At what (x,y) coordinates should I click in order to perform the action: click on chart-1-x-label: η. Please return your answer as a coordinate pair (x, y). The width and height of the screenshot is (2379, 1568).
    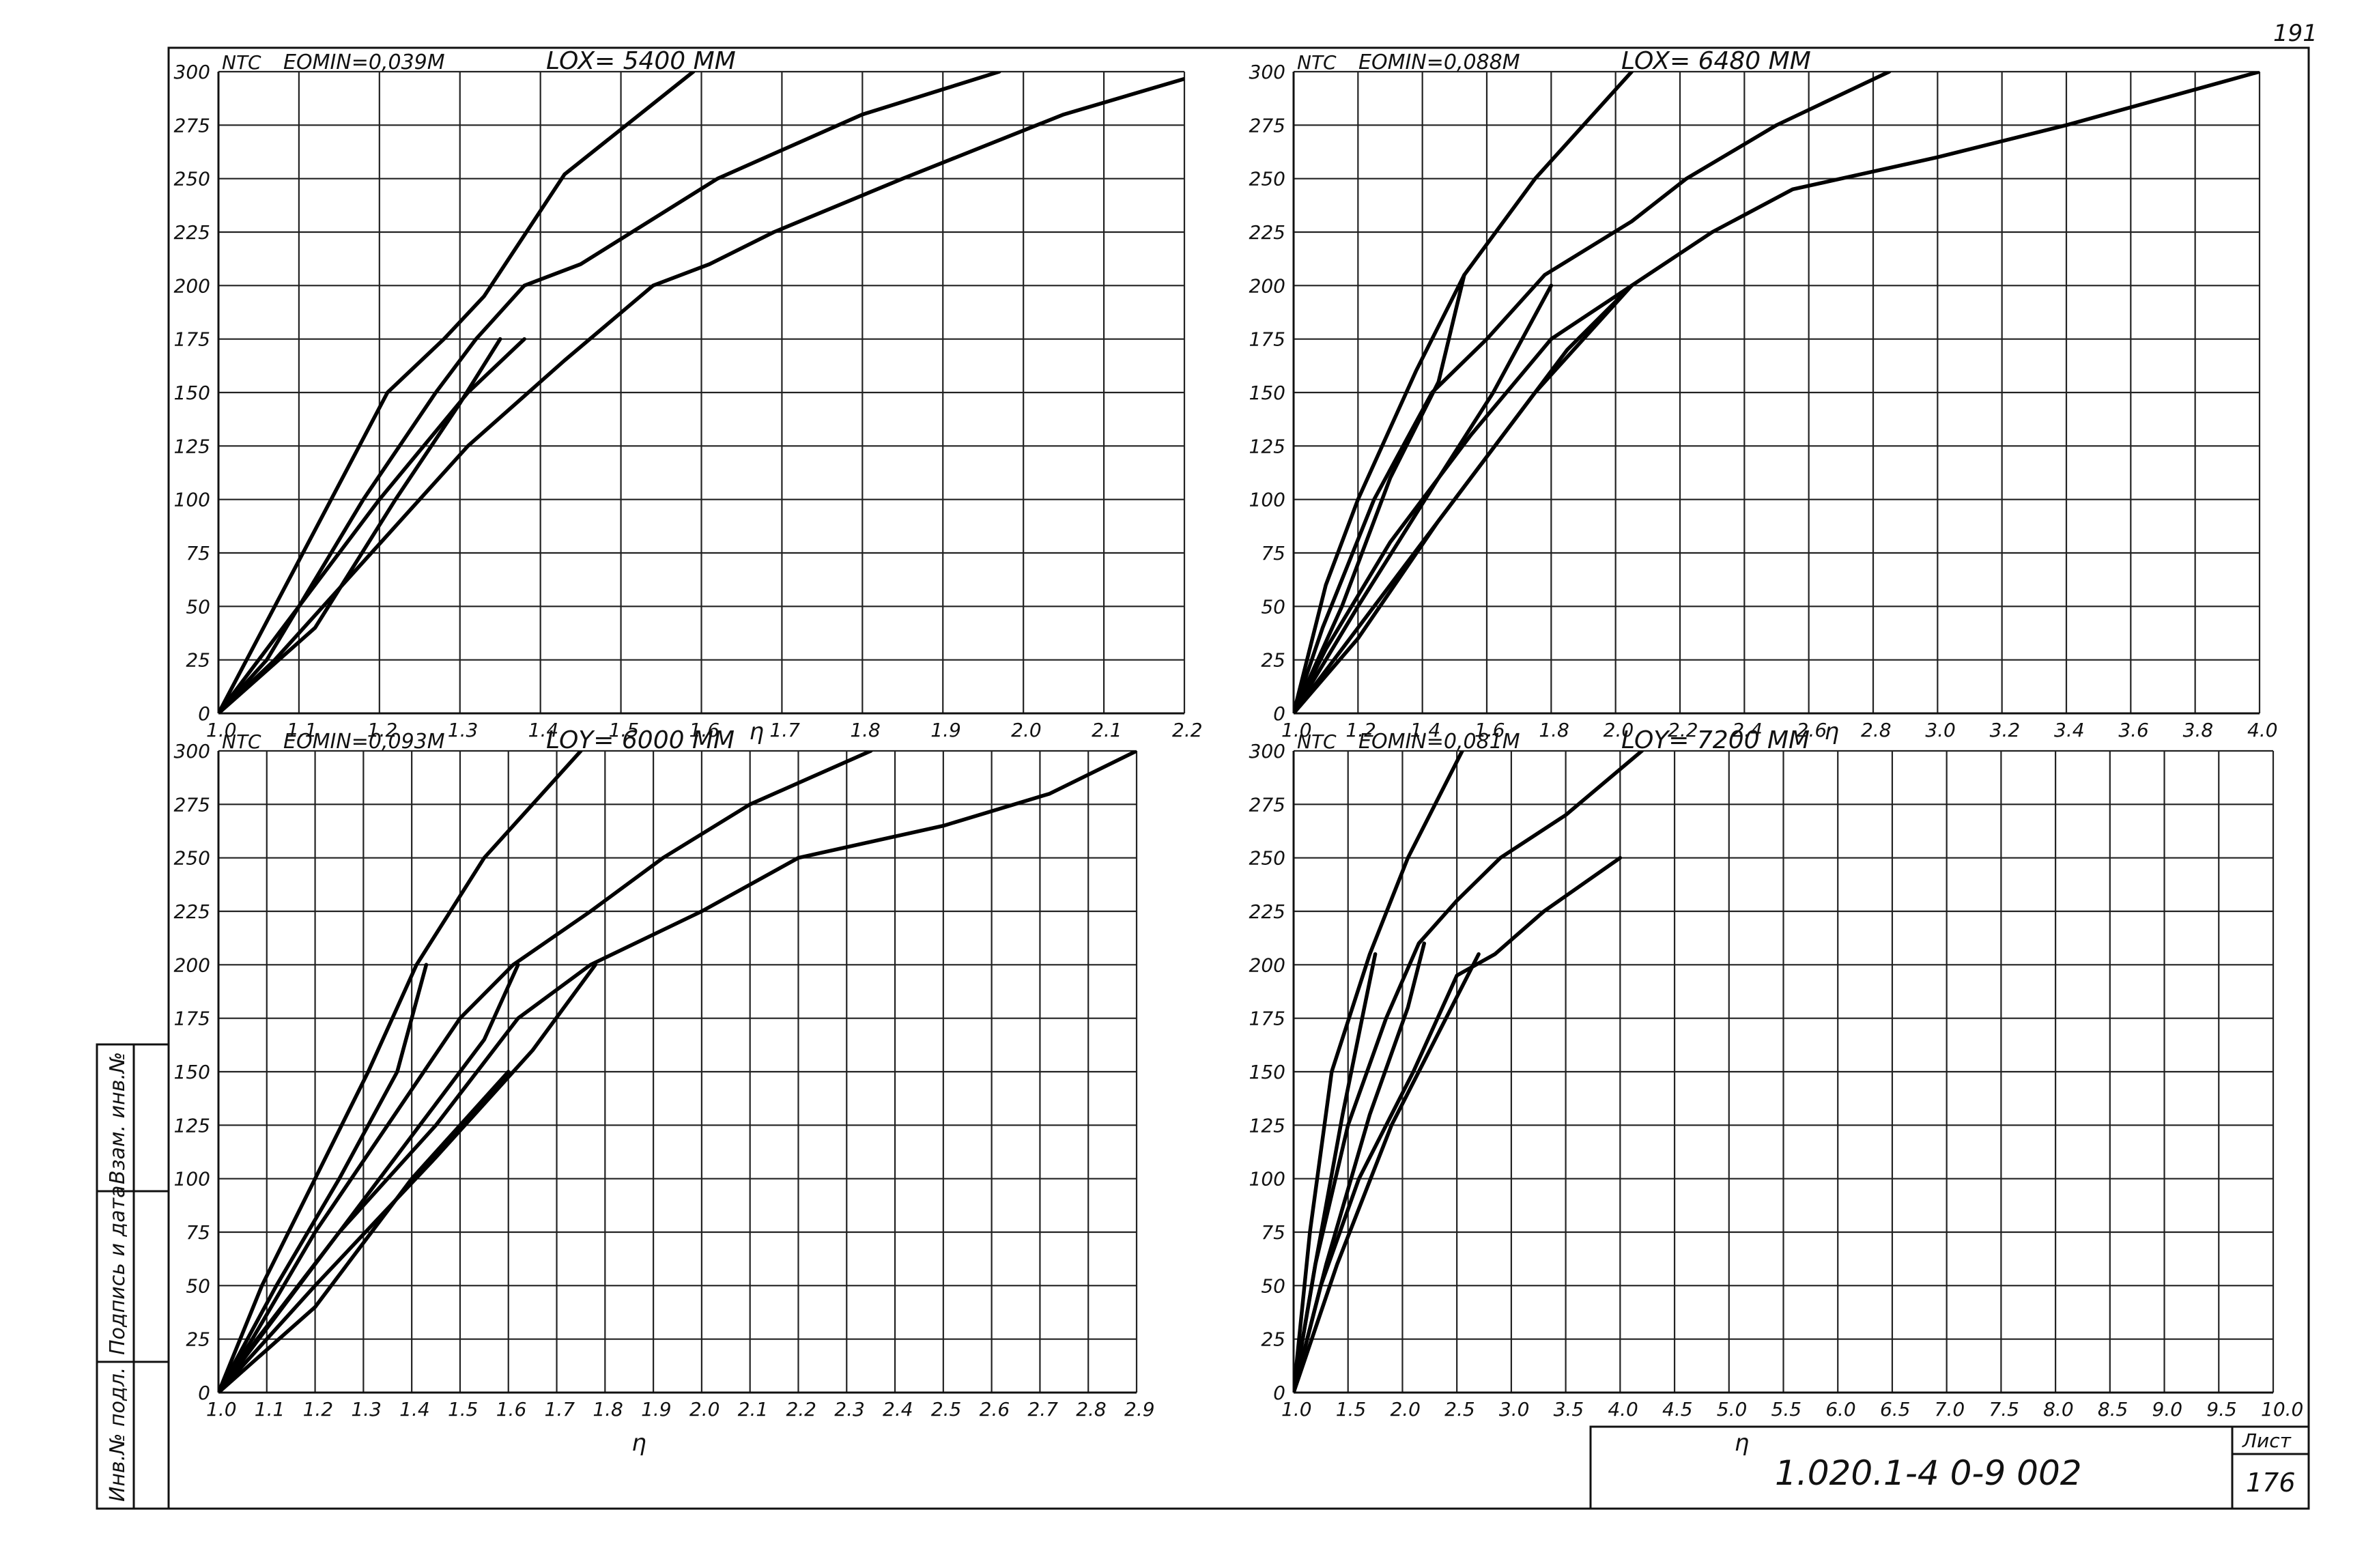
    Looking at the image, I should click on (1832, 731).